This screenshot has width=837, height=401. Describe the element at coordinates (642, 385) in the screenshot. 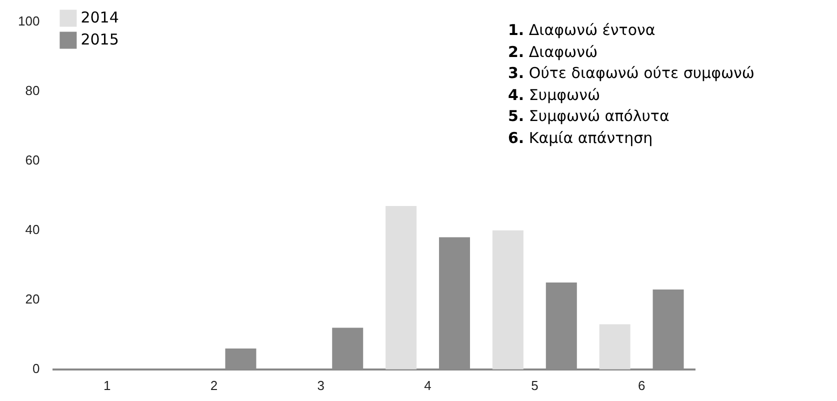

I see `x-tick-label: 6` at that location.